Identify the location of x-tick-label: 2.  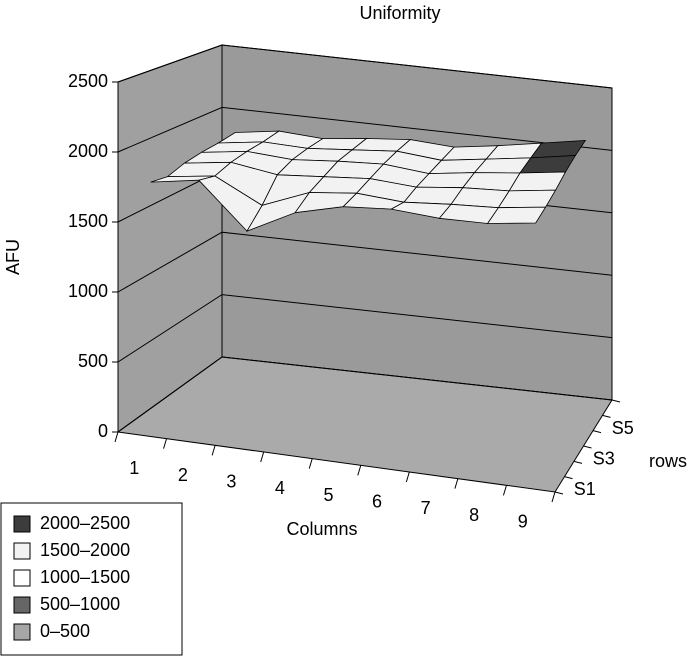
(183, 475).